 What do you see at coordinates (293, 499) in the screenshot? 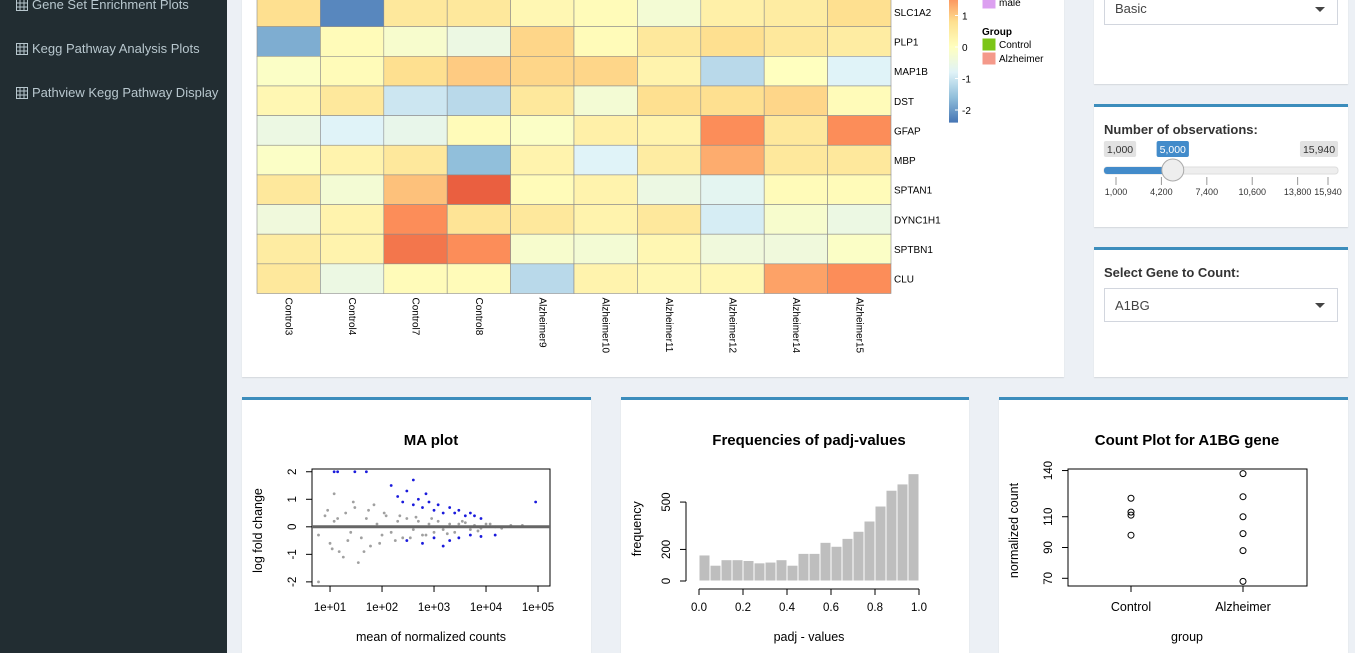
I see `y-tick-label: 1` at bounding box center [293, 499].